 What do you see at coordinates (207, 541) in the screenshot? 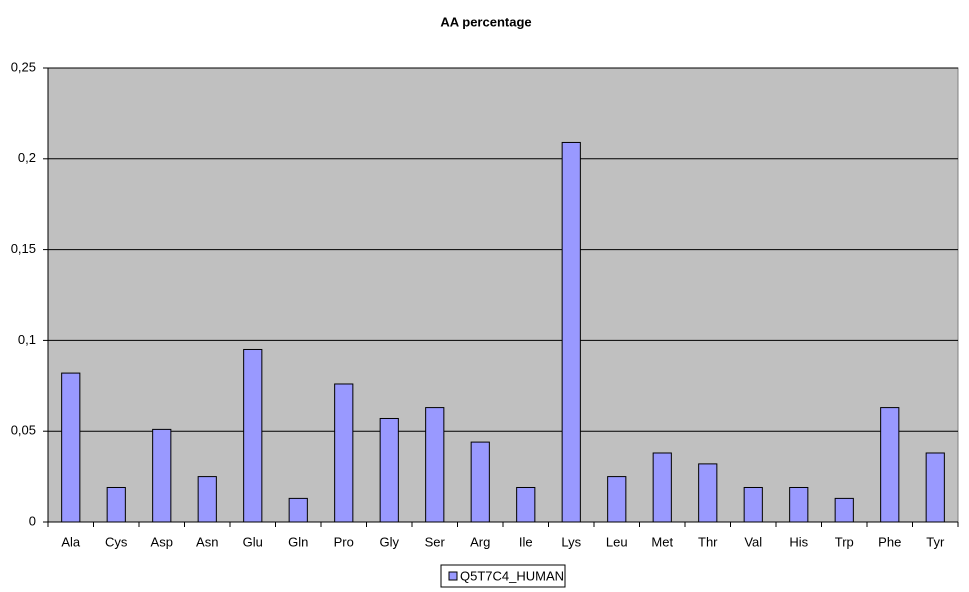
I see `x-tick-label: Asn` at bounding box center [207, 541].